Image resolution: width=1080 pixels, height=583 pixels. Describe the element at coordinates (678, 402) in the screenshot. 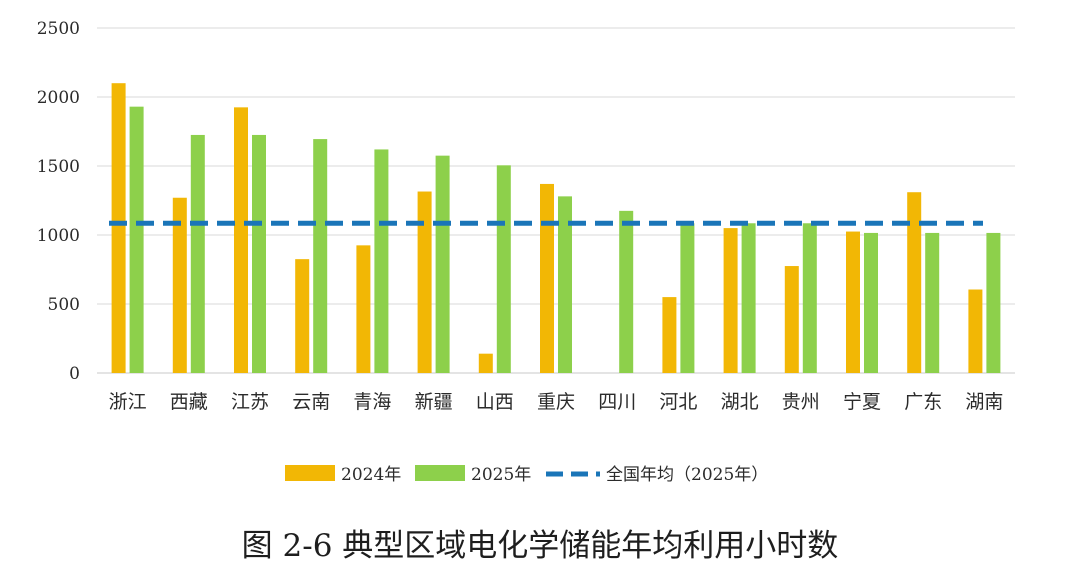

I see `x-category-label: 河北` at that location.